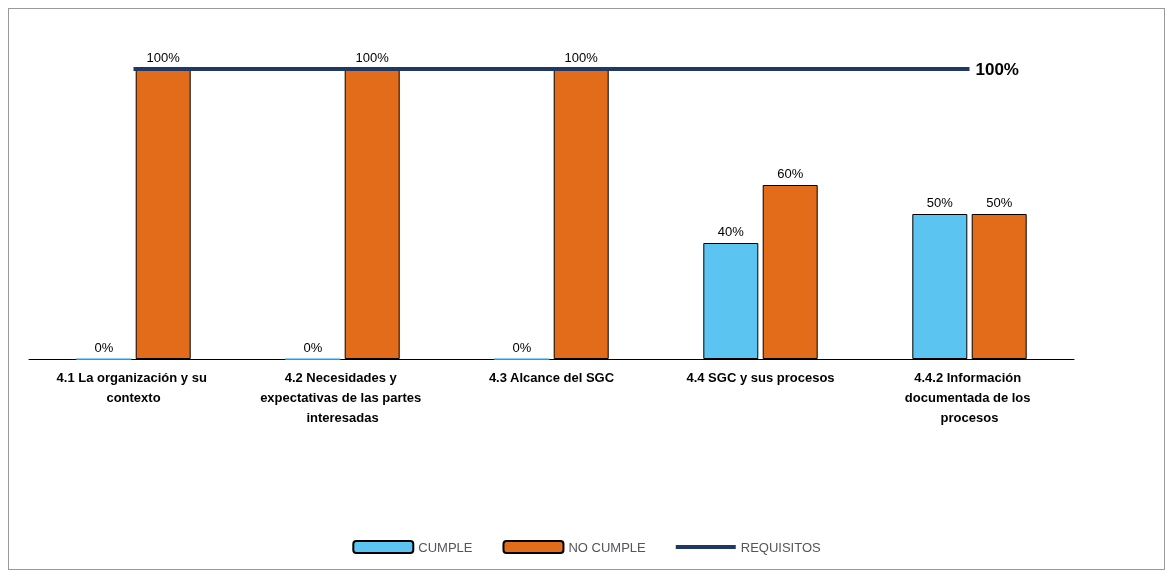 The image size is (1175, 584). Describe the element at coordinates (342, 397) in the screenshot. I see `x-tick-label: 4.2 Necesidades y expectativas de las partes interesadas` at that location.